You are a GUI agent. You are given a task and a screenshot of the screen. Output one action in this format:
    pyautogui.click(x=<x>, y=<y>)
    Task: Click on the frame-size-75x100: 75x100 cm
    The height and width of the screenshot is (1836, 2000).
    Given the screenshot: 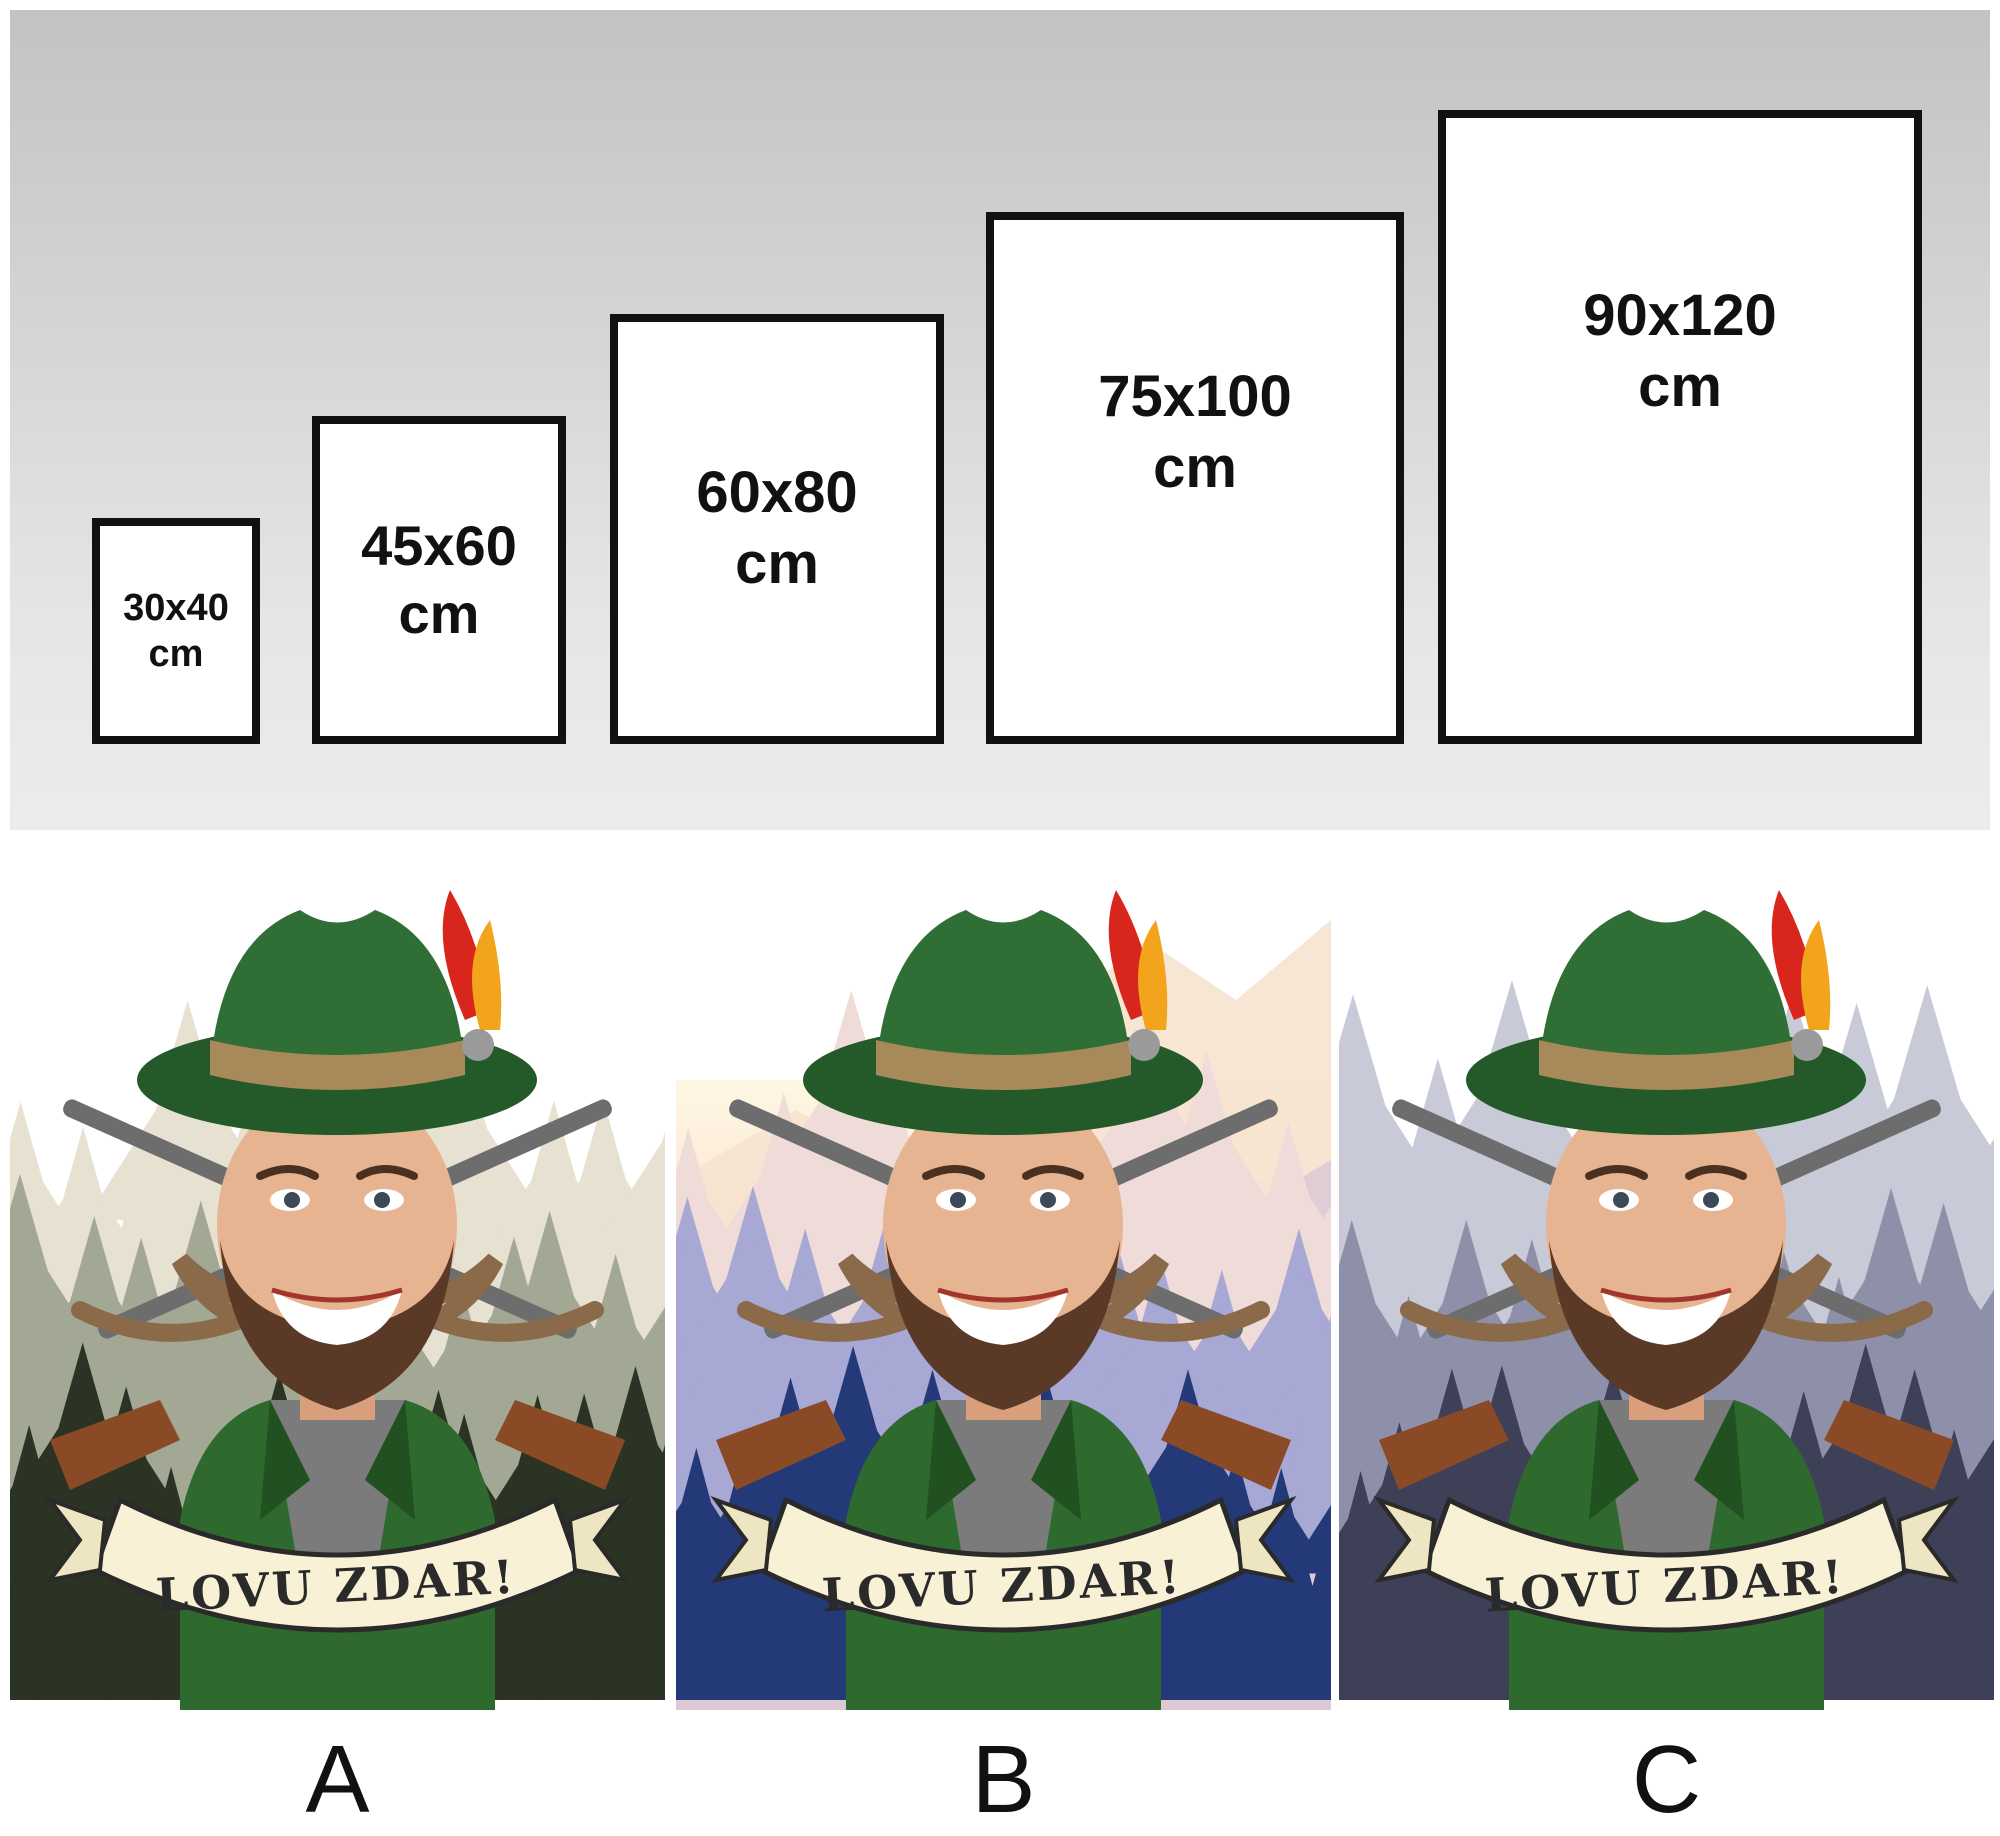 What is the action you would take?
    pyautogui.click(x=1195, y=478)
    